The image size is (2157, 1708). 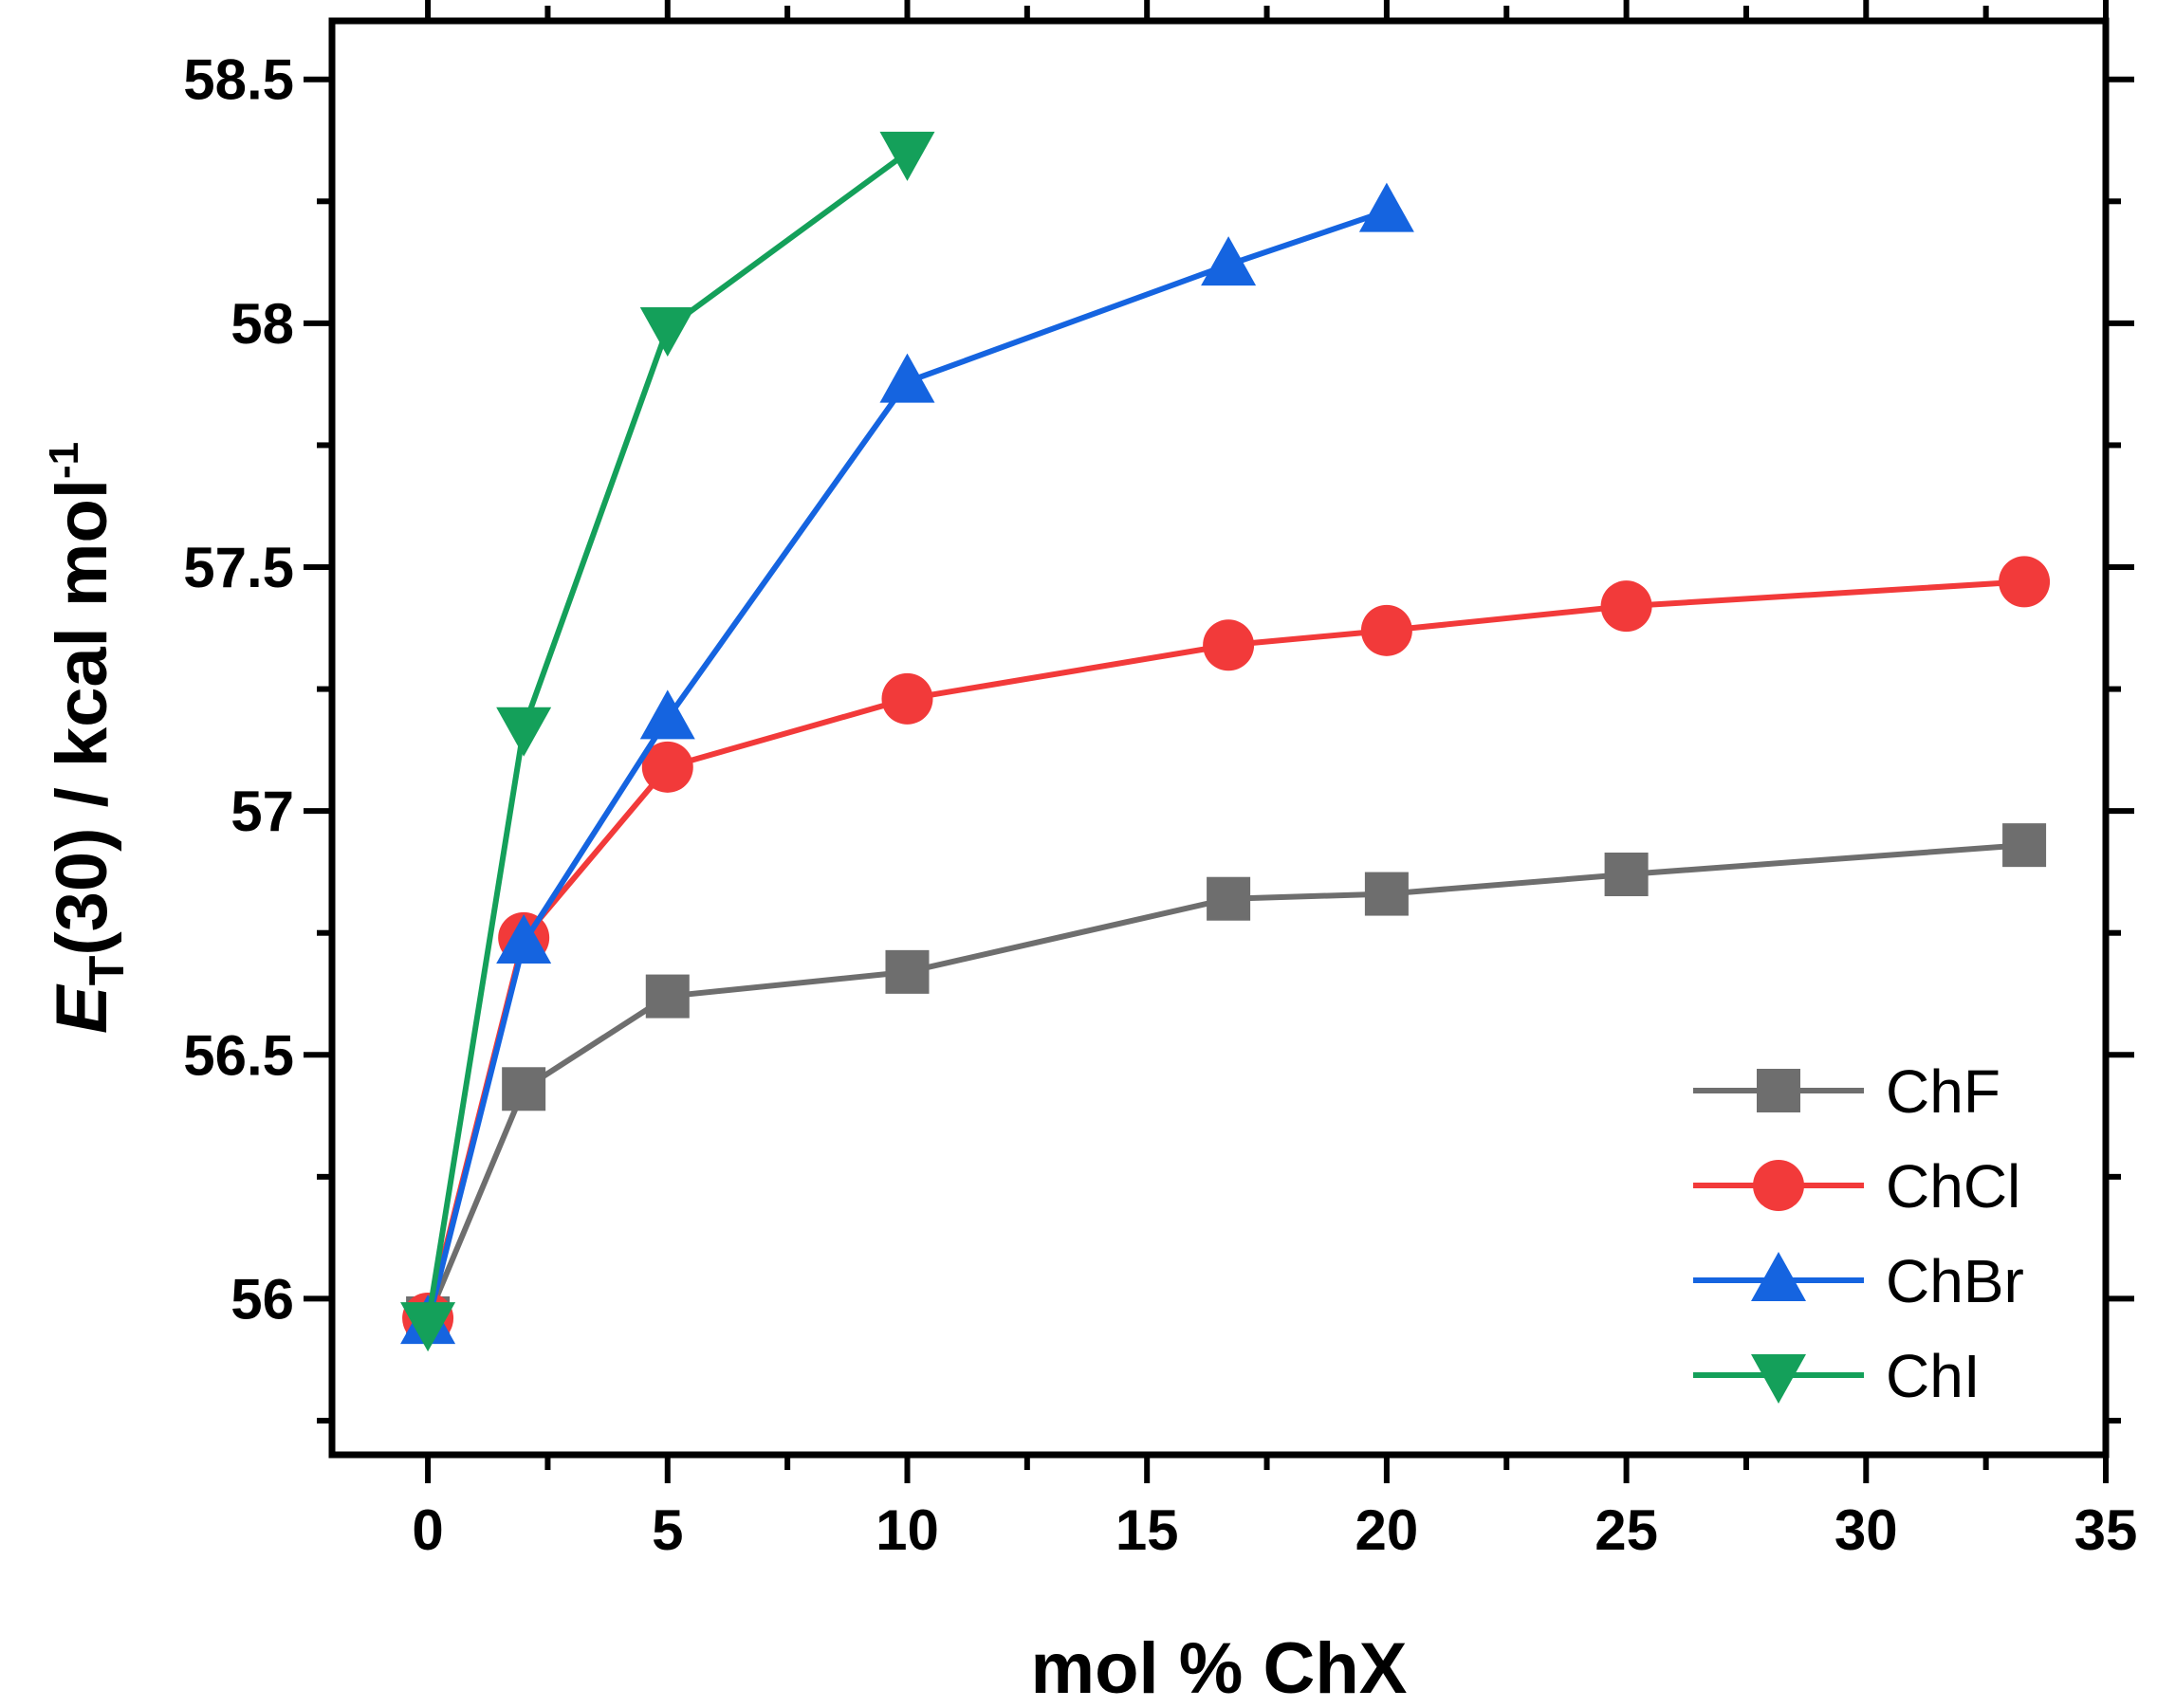 What do you see at coordinates (82, 717) in the screenshot?
I see `y-title-main: (30) / kcal mol` at bounding box center [82, 717].